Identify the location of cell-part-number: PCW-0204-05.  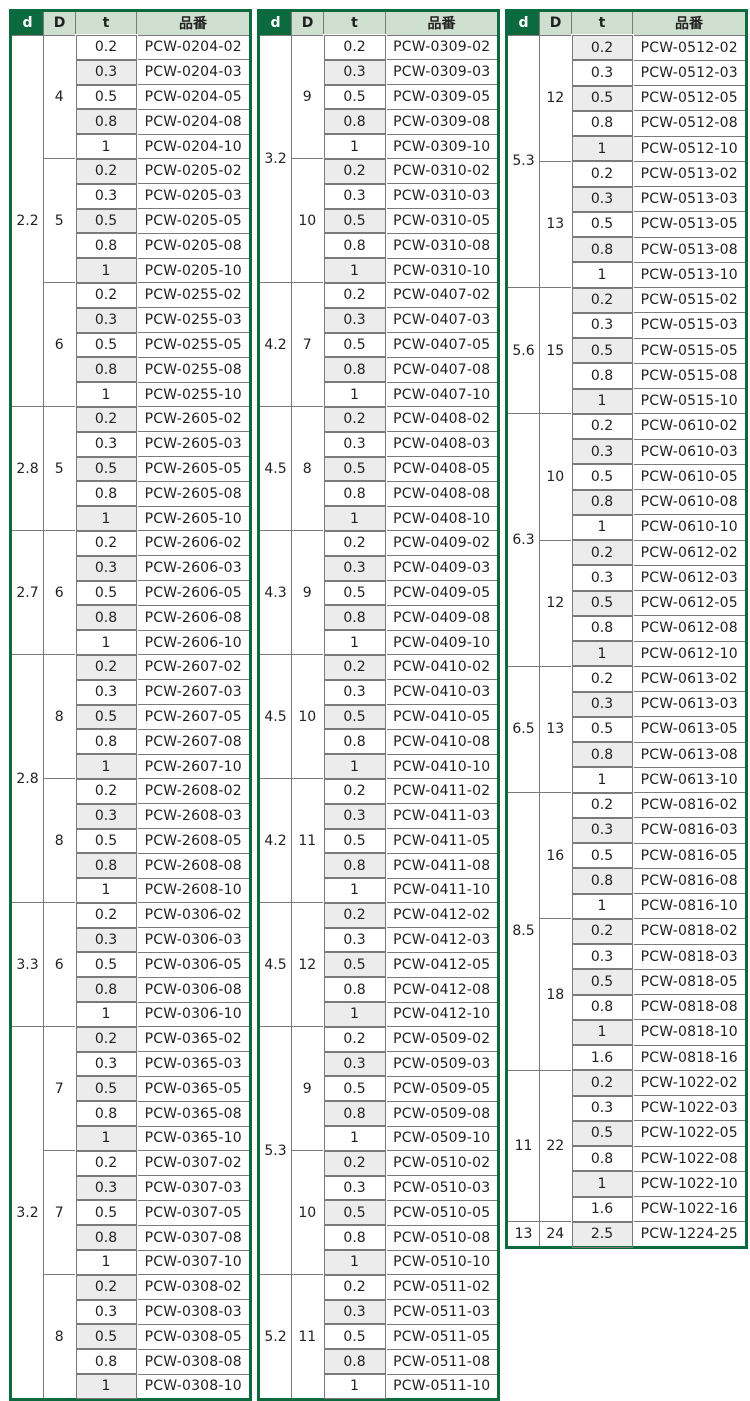
(193, 97).